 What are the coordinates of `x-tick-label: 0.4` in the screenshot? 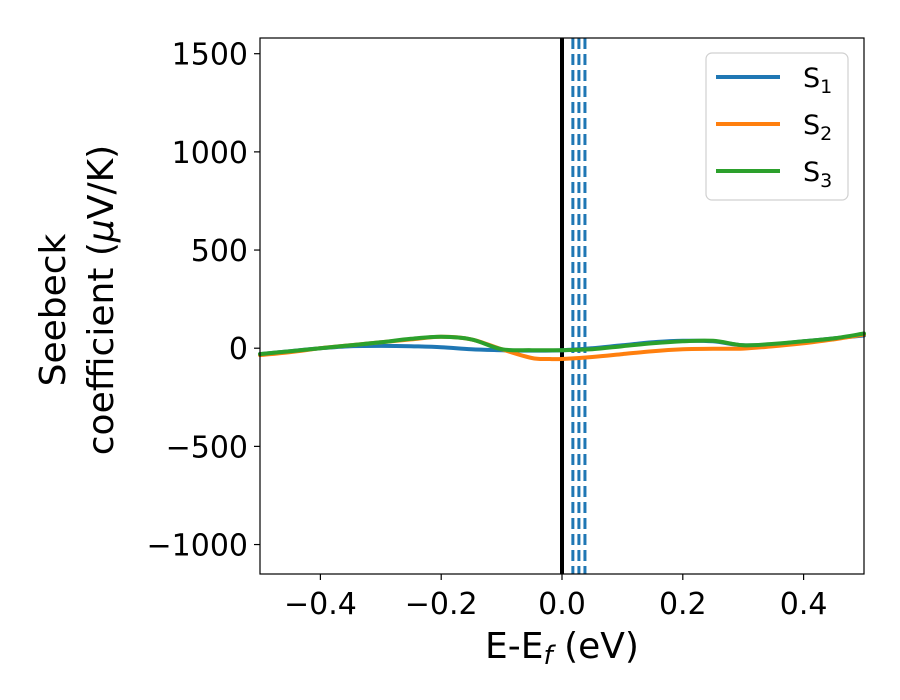 It's located at (804, 604).